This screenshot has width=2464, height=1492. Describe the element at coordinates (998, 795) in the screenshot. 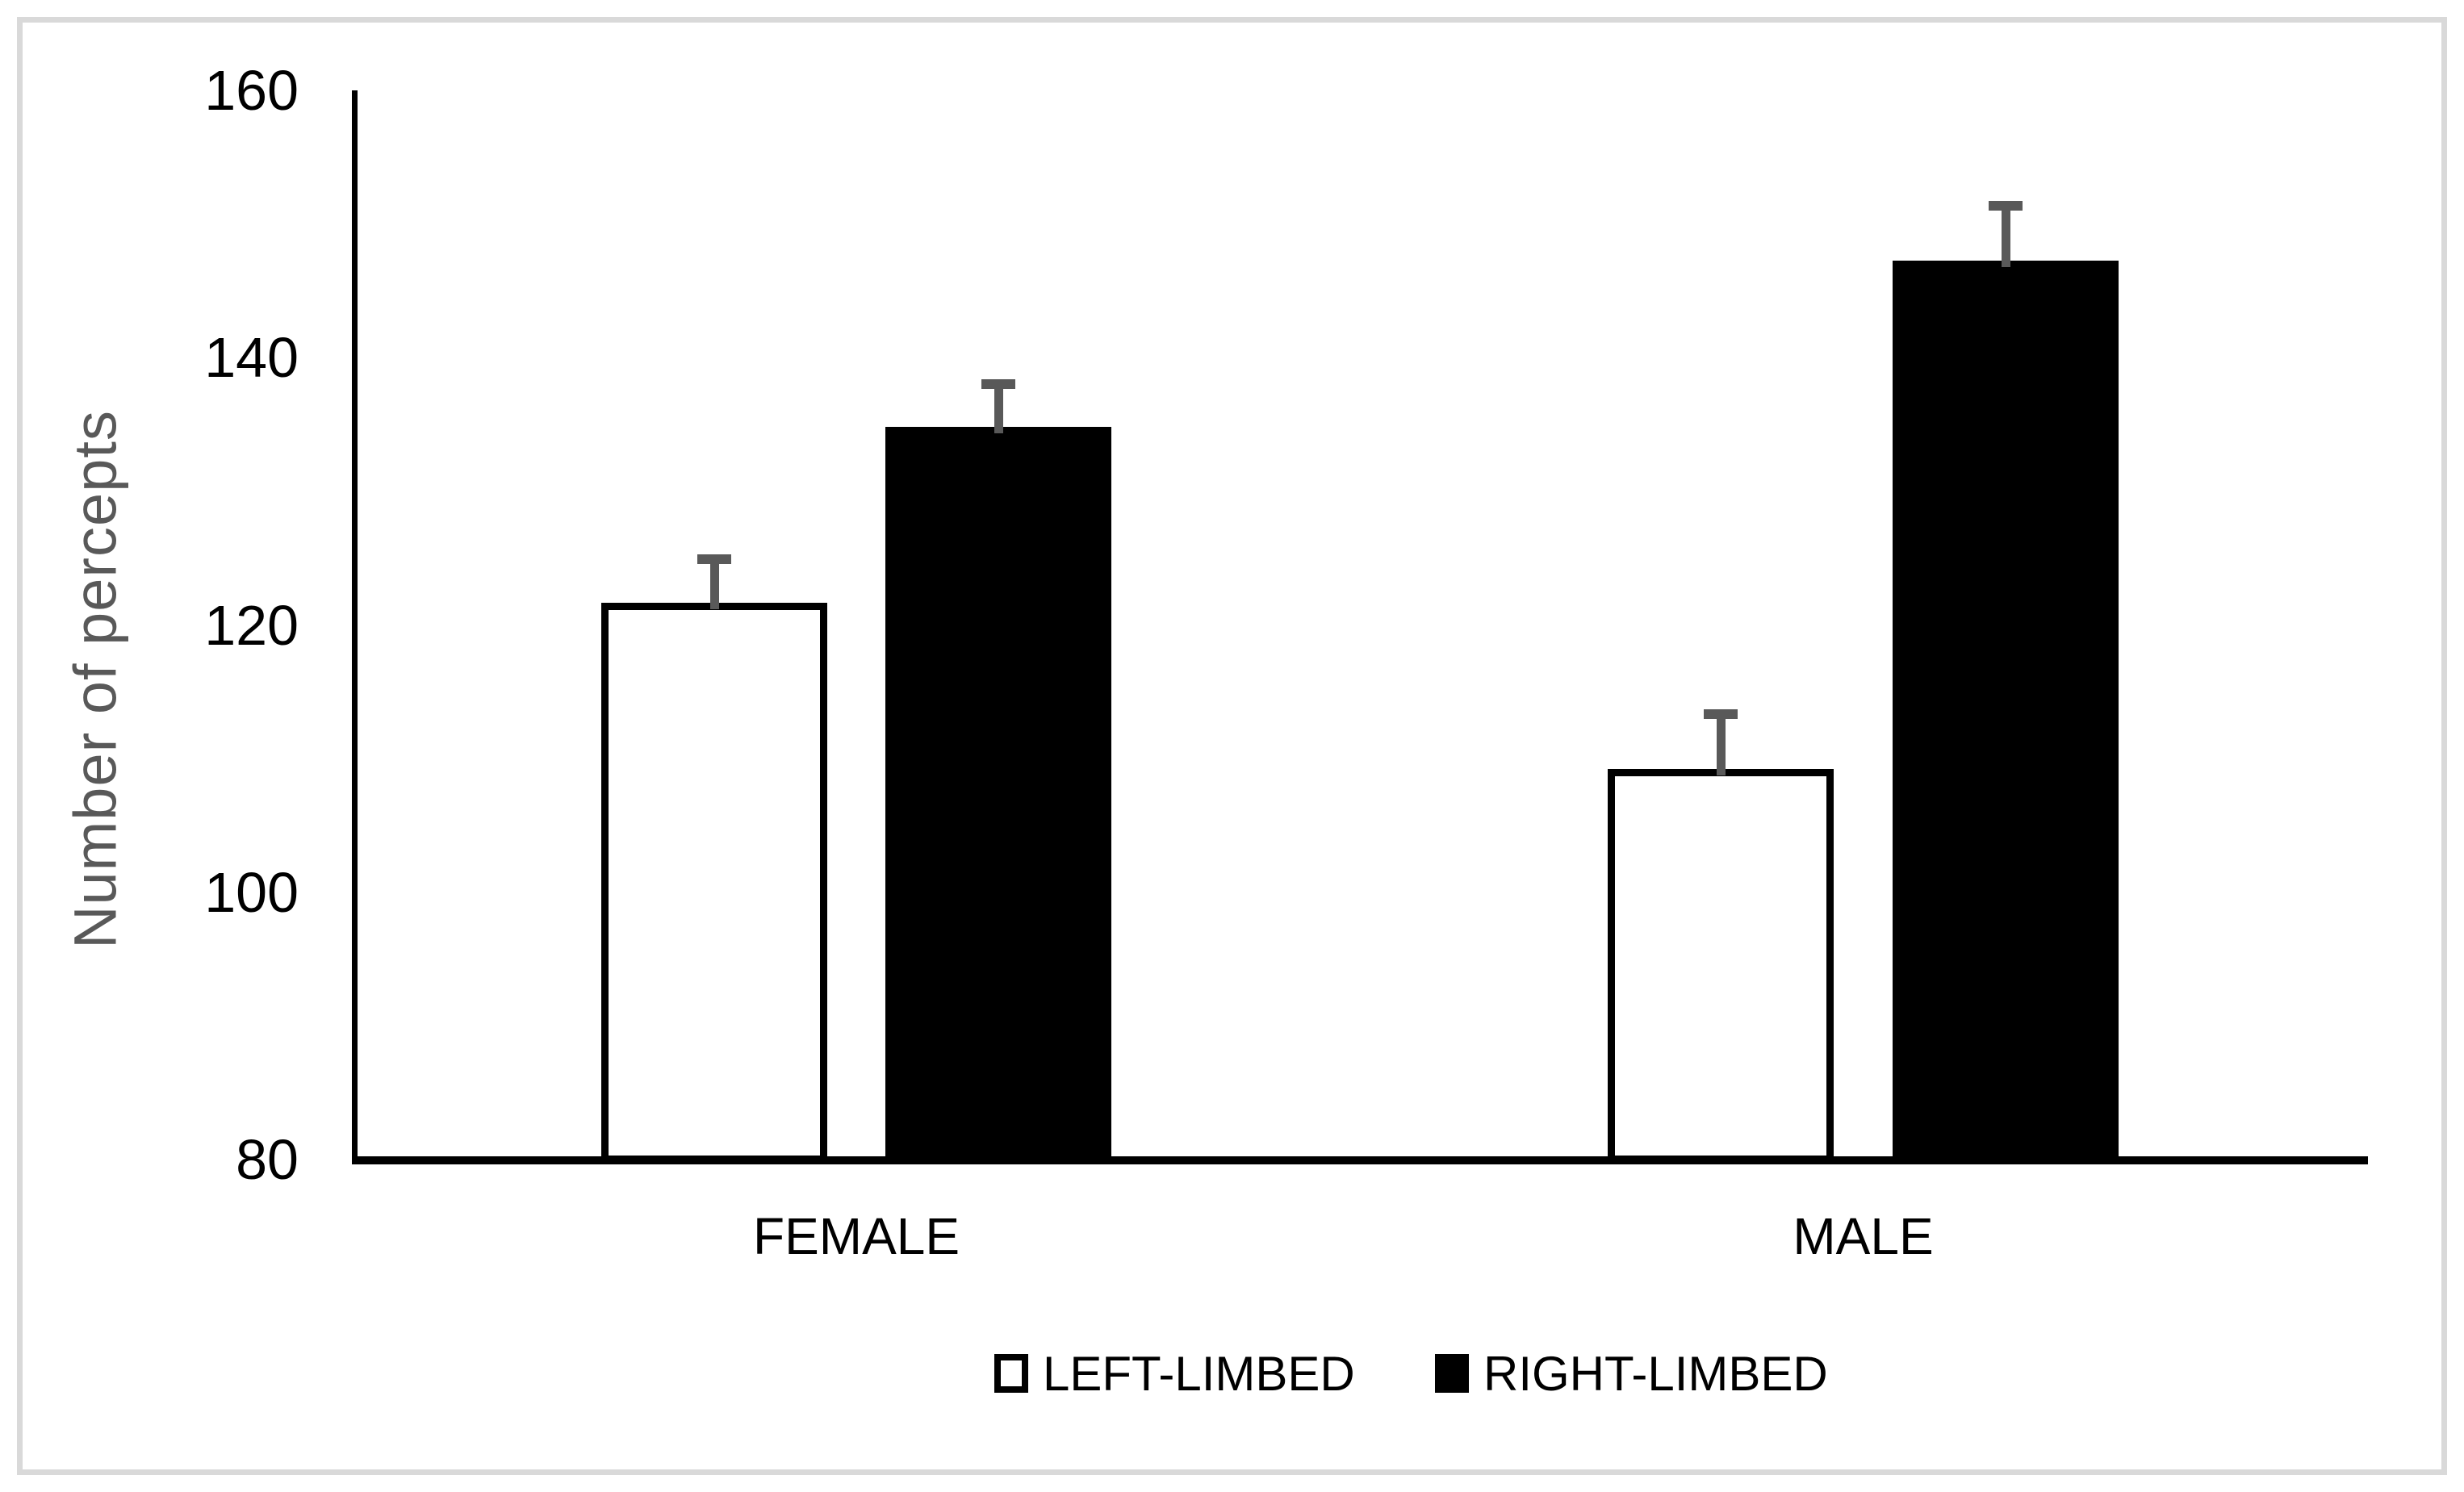

I see `bar-female-right-limbed` at that location.